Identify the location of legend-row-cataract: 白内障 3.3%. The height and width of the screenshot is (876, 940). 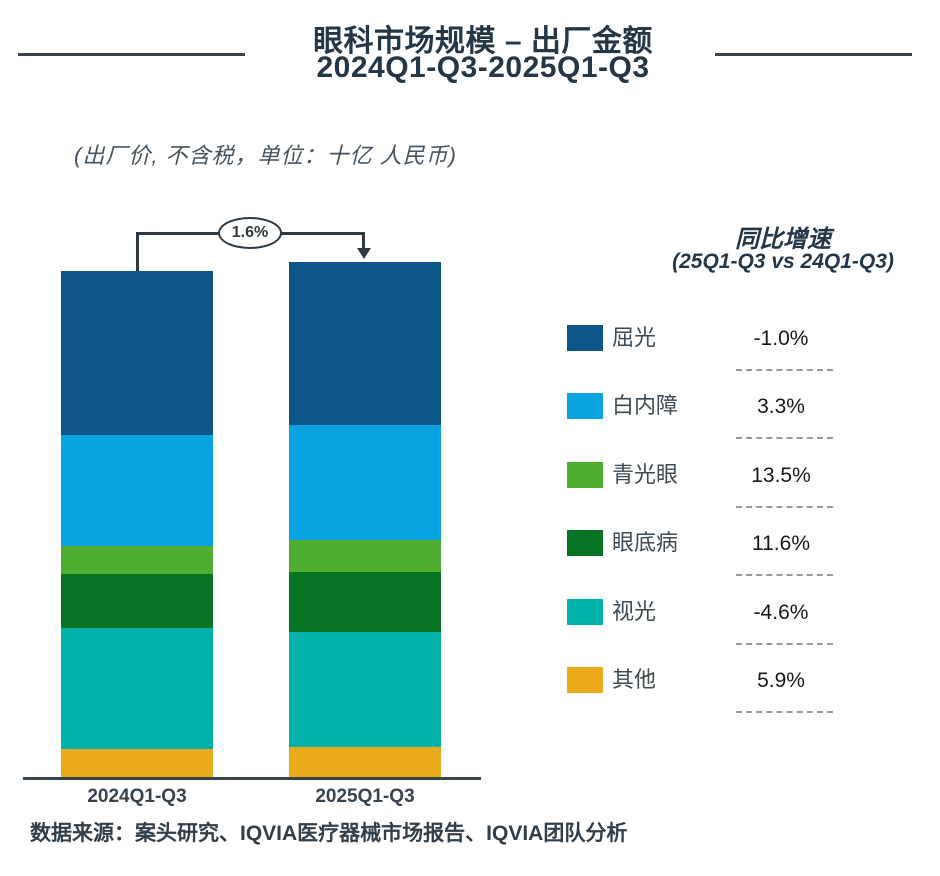
(717, 427).